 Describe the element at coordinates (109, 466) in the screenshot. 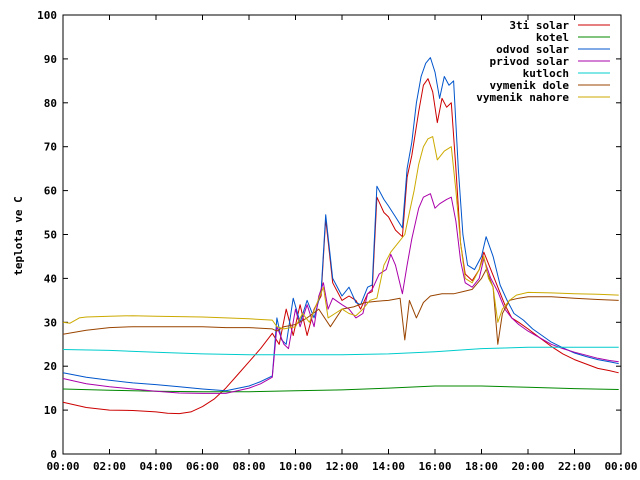

I see `x-tick-label: 02:00` at that location.